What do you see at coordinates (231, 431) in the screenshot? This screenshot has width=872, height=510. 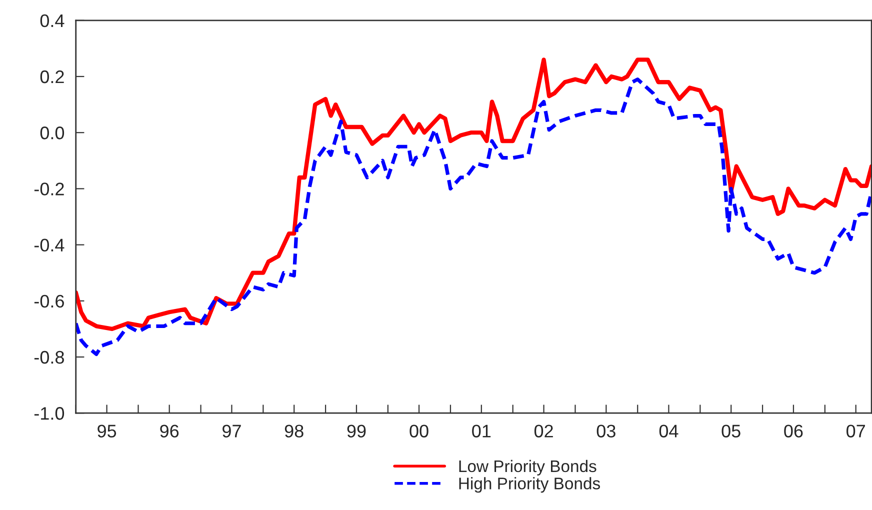 I see `x-tick-label: 97` at bounding box center [231, 431].